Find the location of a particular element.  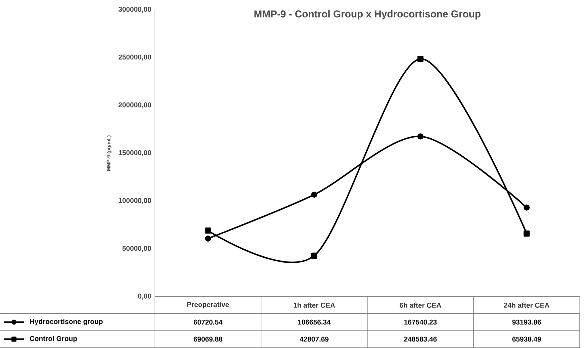

chart-title: MMP-9 - Control Group x Hydrocortisone Group is located at coordinates (367, 15).